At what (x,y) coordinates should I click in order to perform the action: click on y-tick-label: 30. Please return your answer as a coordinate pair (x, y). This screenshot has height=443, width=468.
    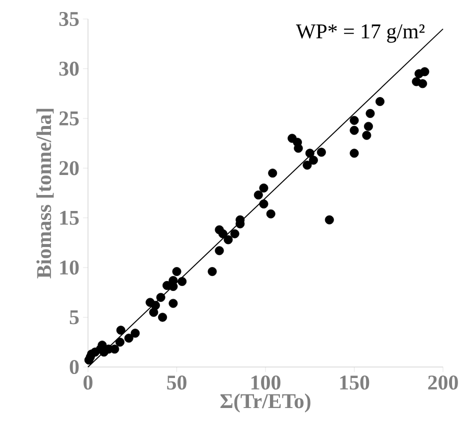
    Looking at the image, I should click on (69, 69).